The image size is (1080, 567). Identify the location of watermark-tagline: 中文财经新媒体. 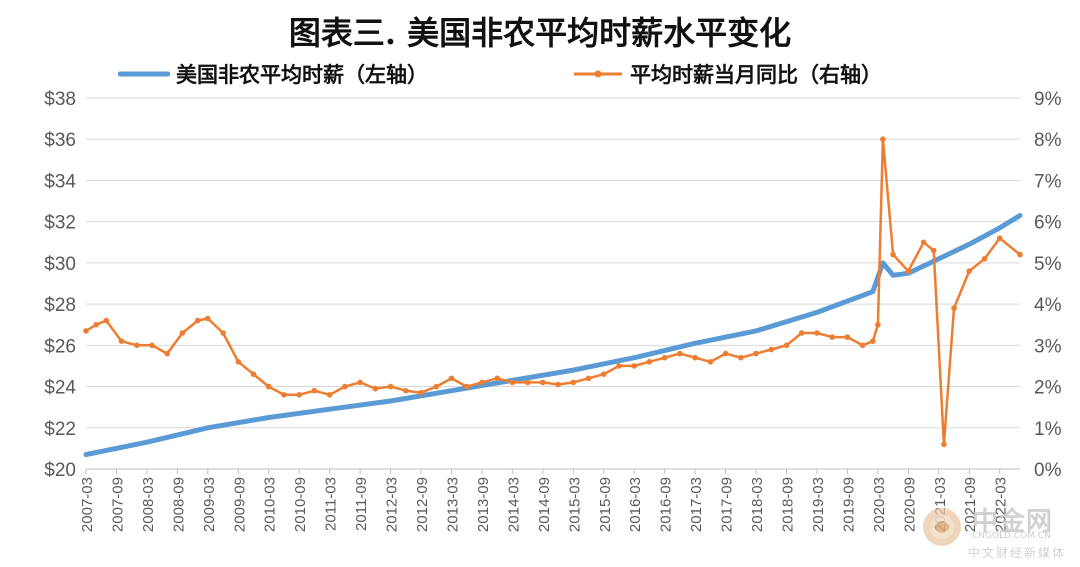
(1017, 553).